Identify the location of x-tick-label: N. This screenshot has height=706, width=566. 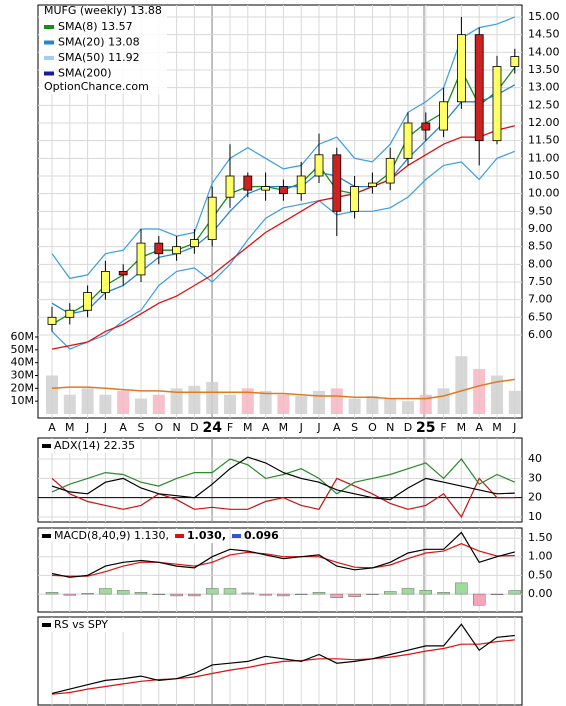
(390, 427).